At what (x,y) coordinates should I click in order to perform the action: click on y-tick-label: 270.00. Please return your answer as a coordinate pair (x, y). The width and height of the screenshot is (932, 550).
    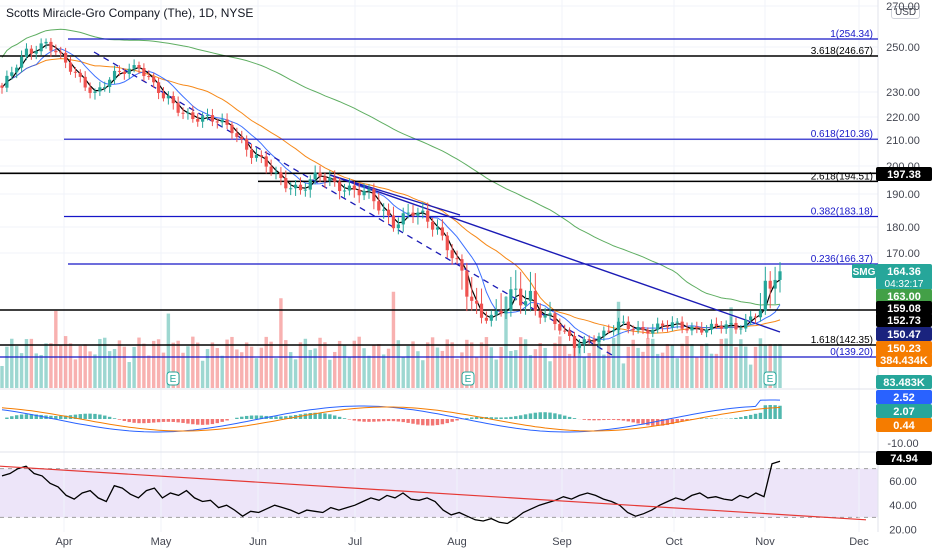
    Looking at the image, I should click on (903, 7).